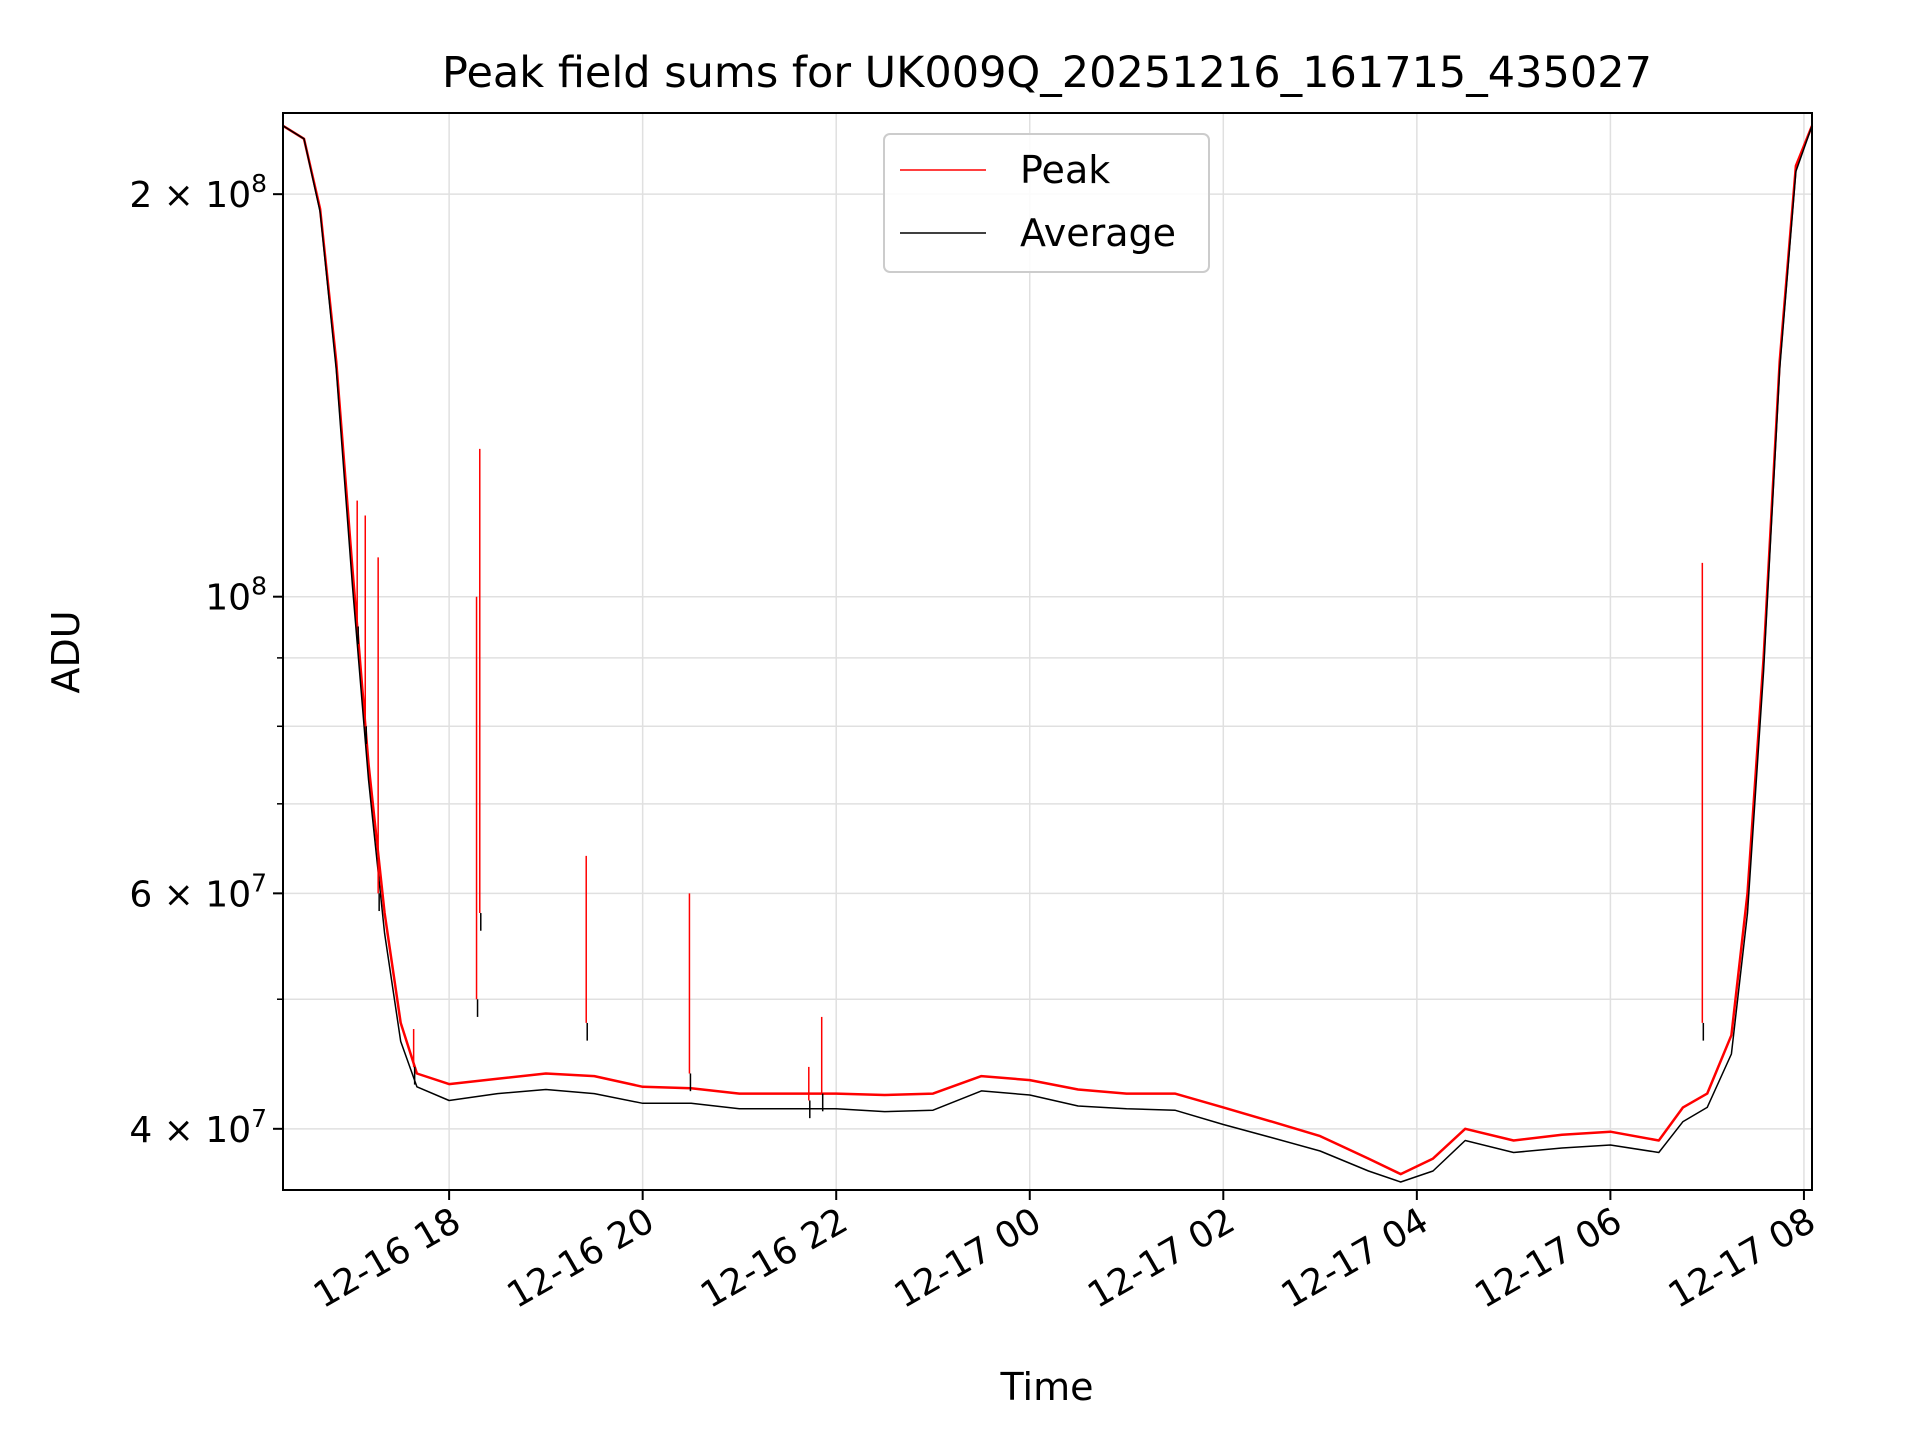  Describe the element at coordinates (206, 660) in the screenshot. I see `y-axis: 4 × 107 6 × 107 108 2 × 108` at that location.